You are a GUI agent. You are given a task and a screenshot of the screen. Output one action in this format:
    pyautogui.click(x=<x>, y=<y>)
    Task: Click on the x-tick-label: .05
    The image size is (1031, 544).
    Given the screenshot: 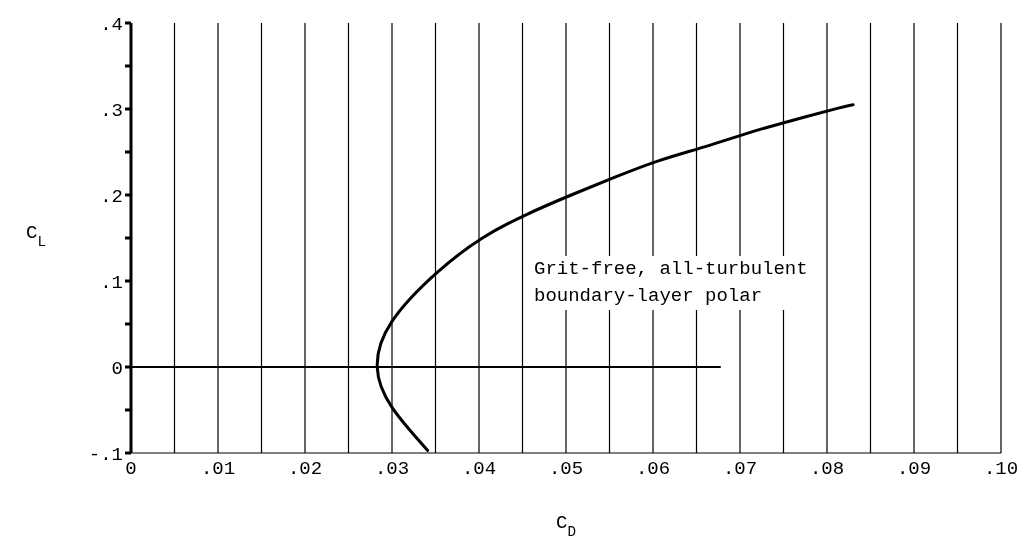 What is the action you would take?
    pyautogui.click(x=566, y=469)
    